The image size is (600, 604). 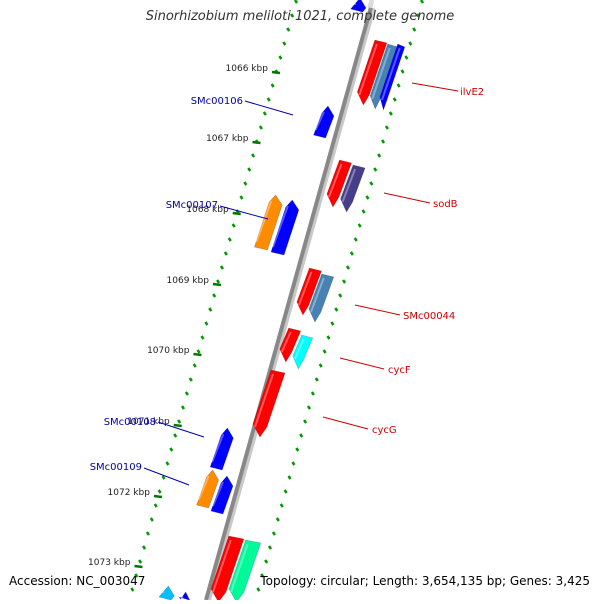 I want to click on gene-label-reverse: SMc00108, so click(x=130, y=422).